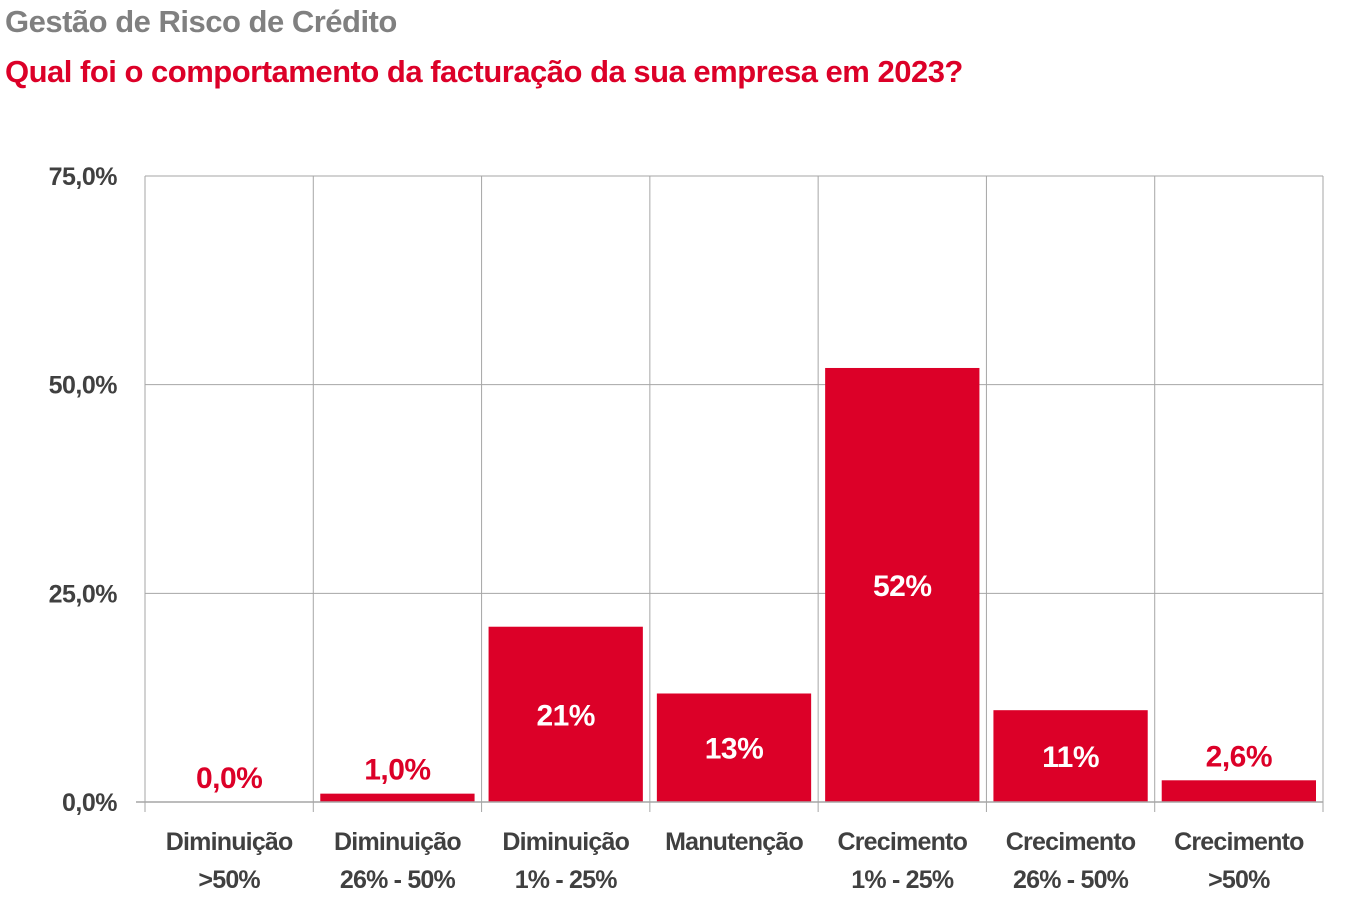 The width and height of the screenshot is (1347, 912). I want to click on y-tick-label: 75,0%, so click(83, 177).